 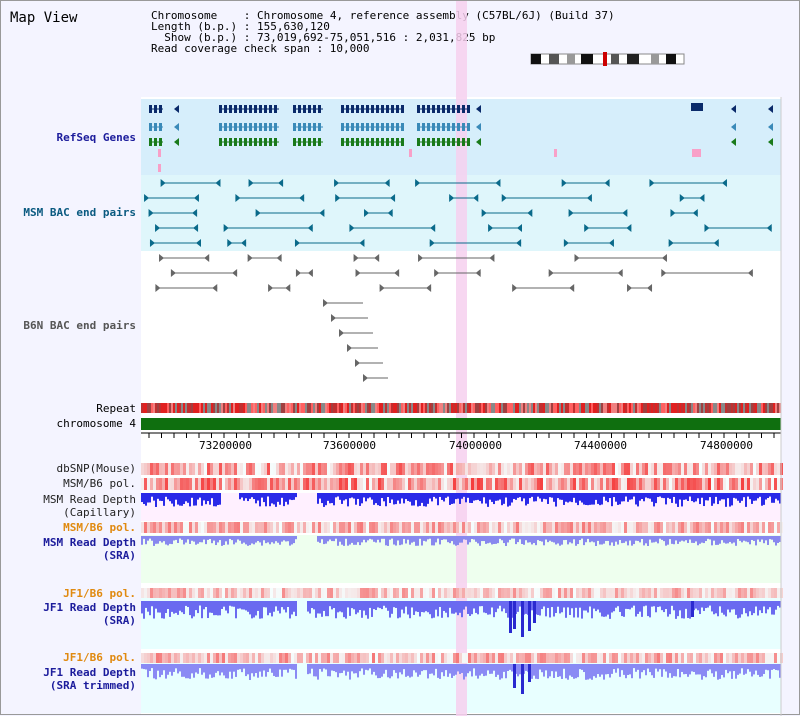 I want to click on track-label-msm-b6-pol-1: MSM/B6 pol., so click(x=99, y=483).